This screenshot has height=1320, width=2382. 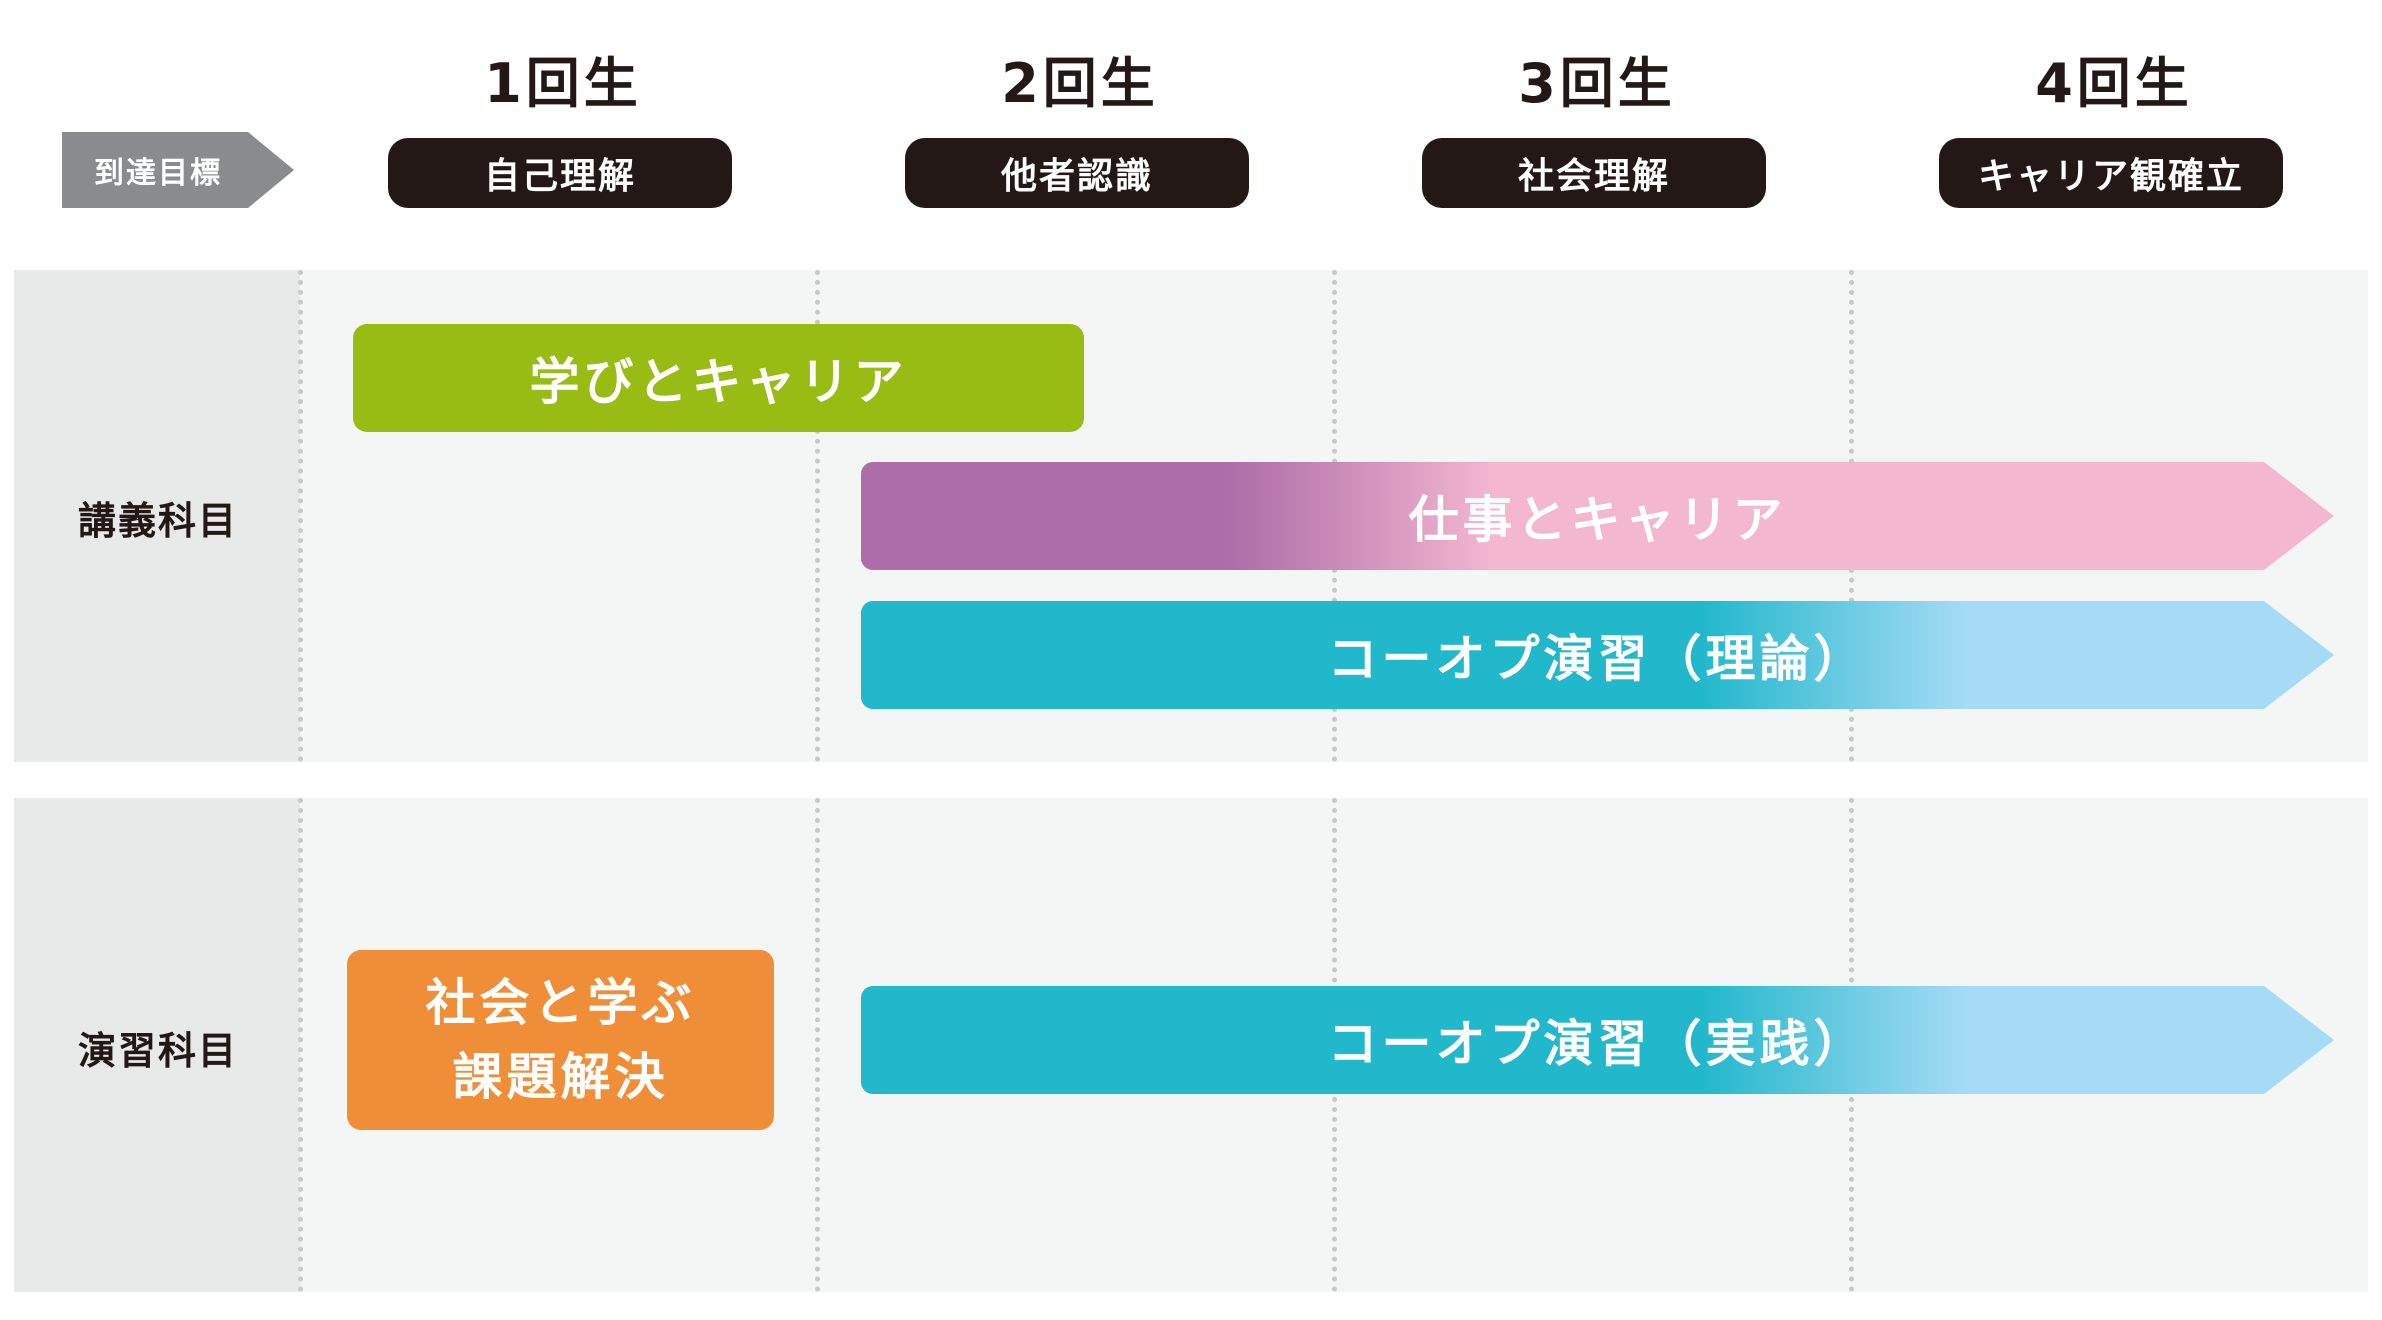 What do you see at coordinates (158, 173) in the screenshot?
I see `goal-label: 到達目標` at bounding box center [158, 173].